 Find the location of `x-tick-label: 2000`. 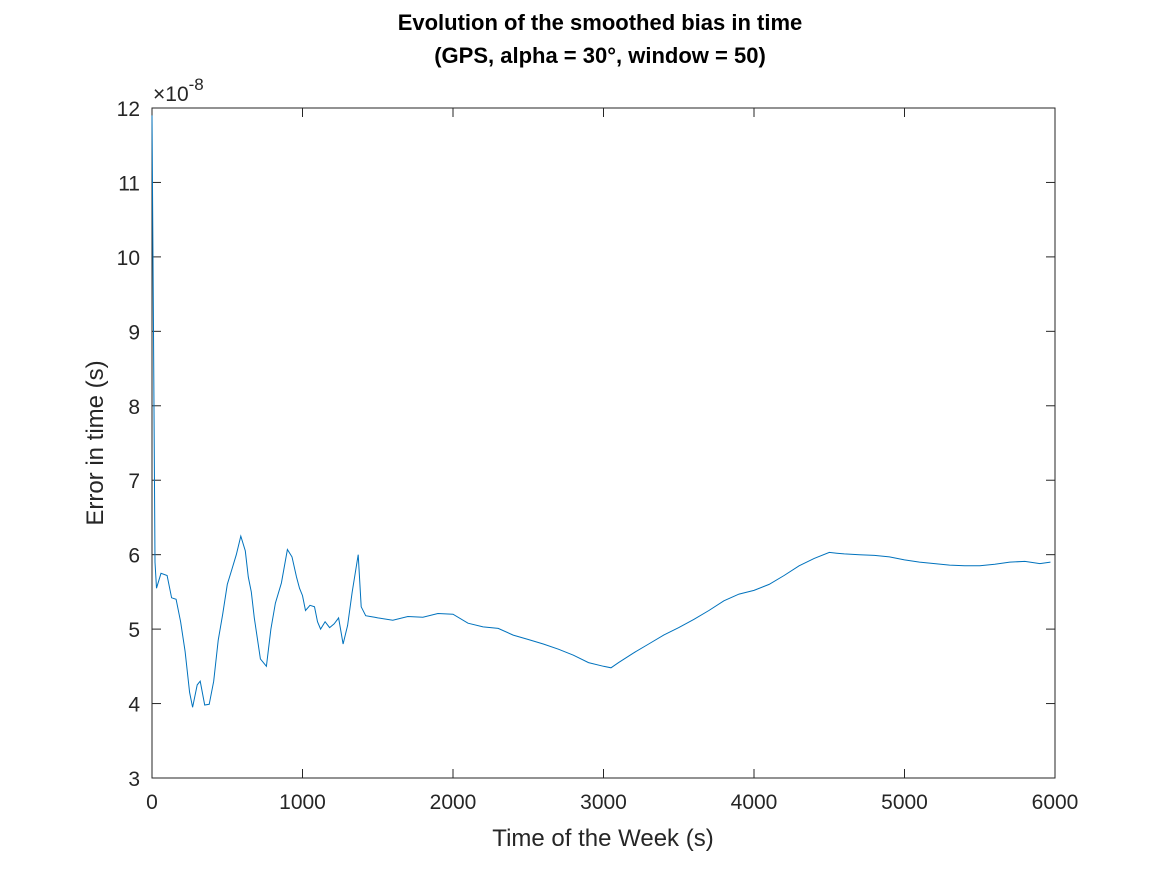

x-tick-label: 2000 is located at coordinates (453, 802).